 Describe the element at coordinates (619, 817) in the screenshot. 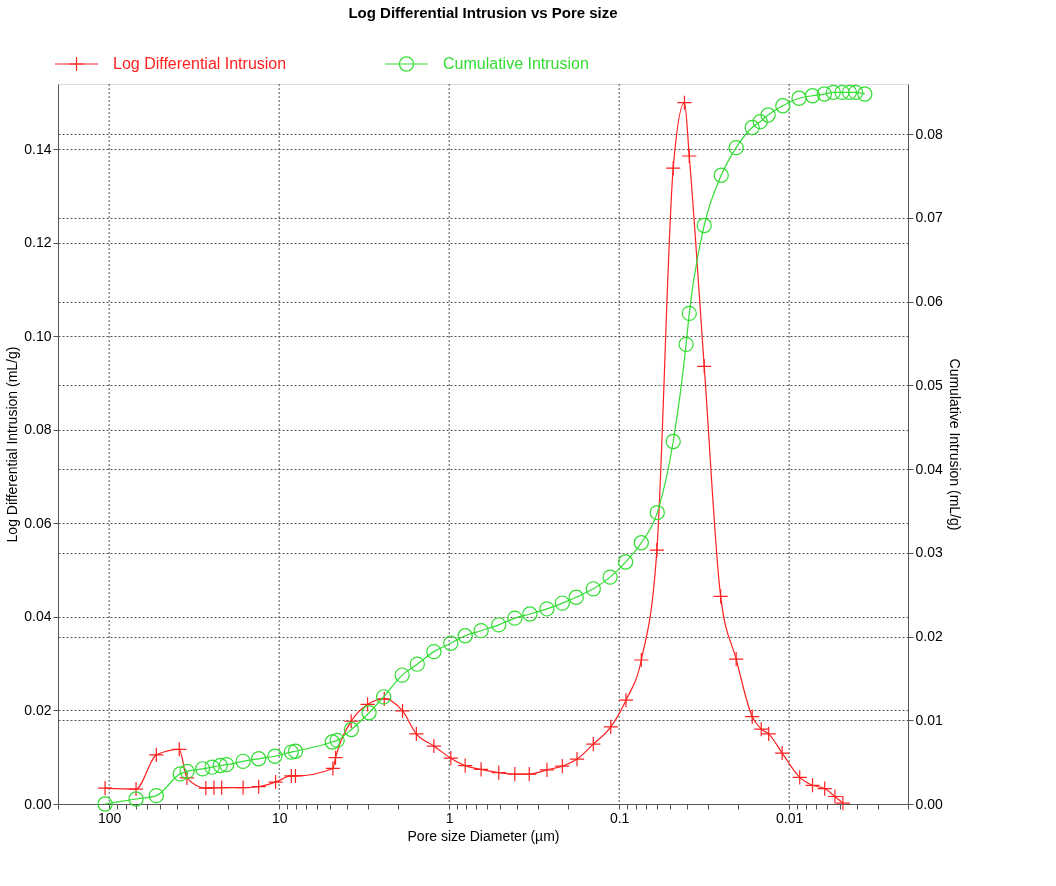

I see `x-tick-label: 0.1` at that location.